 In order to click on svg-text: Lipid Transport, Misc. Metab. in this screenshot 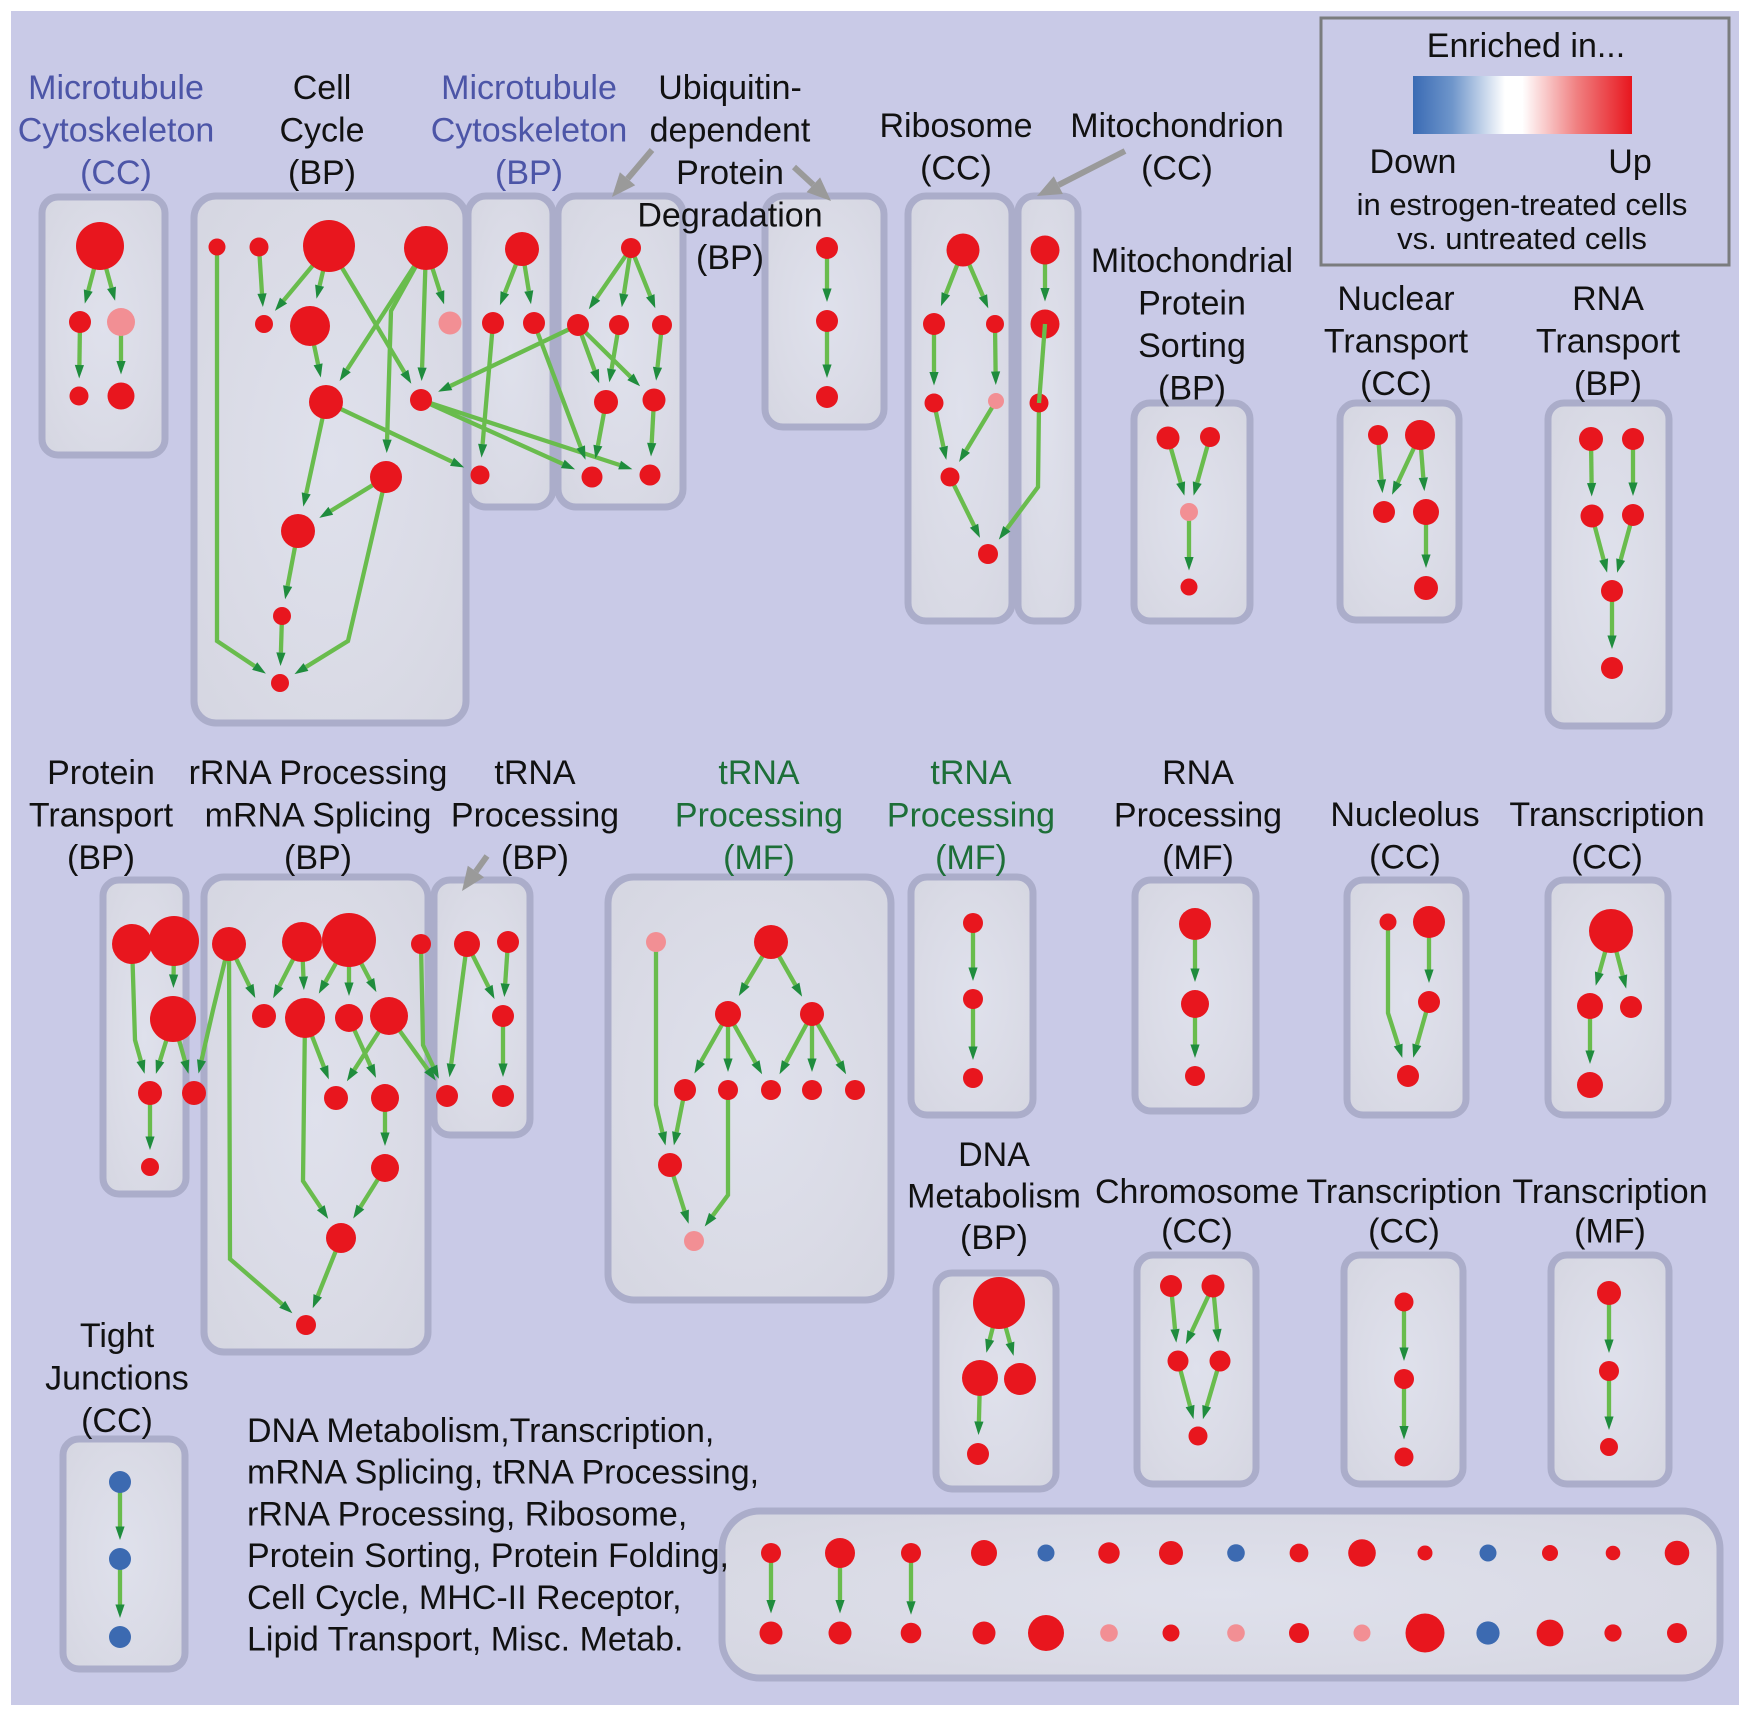, I will do `click(465, 1640)`.